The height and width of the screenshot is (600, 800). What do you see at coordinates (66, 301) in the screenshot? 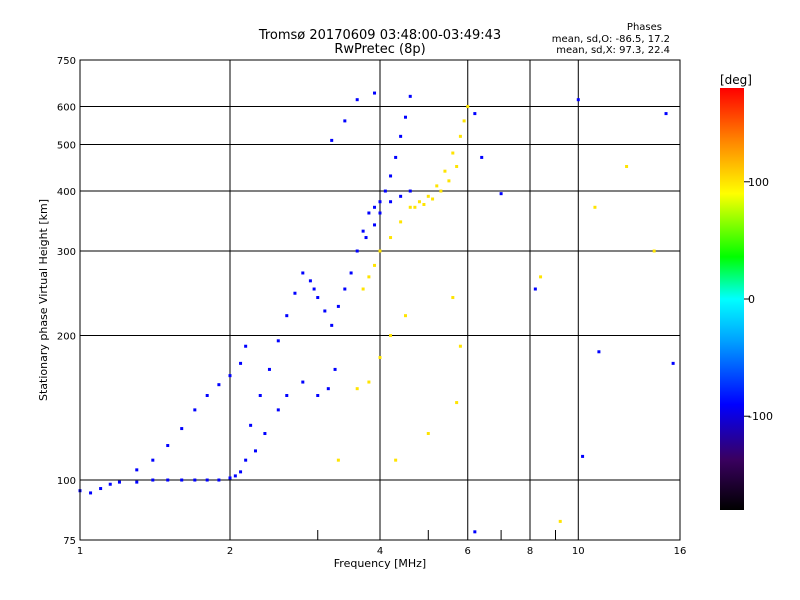
I see `y-tick-labels: 75 100 200 300 400 500 600 750` at bounding box center [66, 301].